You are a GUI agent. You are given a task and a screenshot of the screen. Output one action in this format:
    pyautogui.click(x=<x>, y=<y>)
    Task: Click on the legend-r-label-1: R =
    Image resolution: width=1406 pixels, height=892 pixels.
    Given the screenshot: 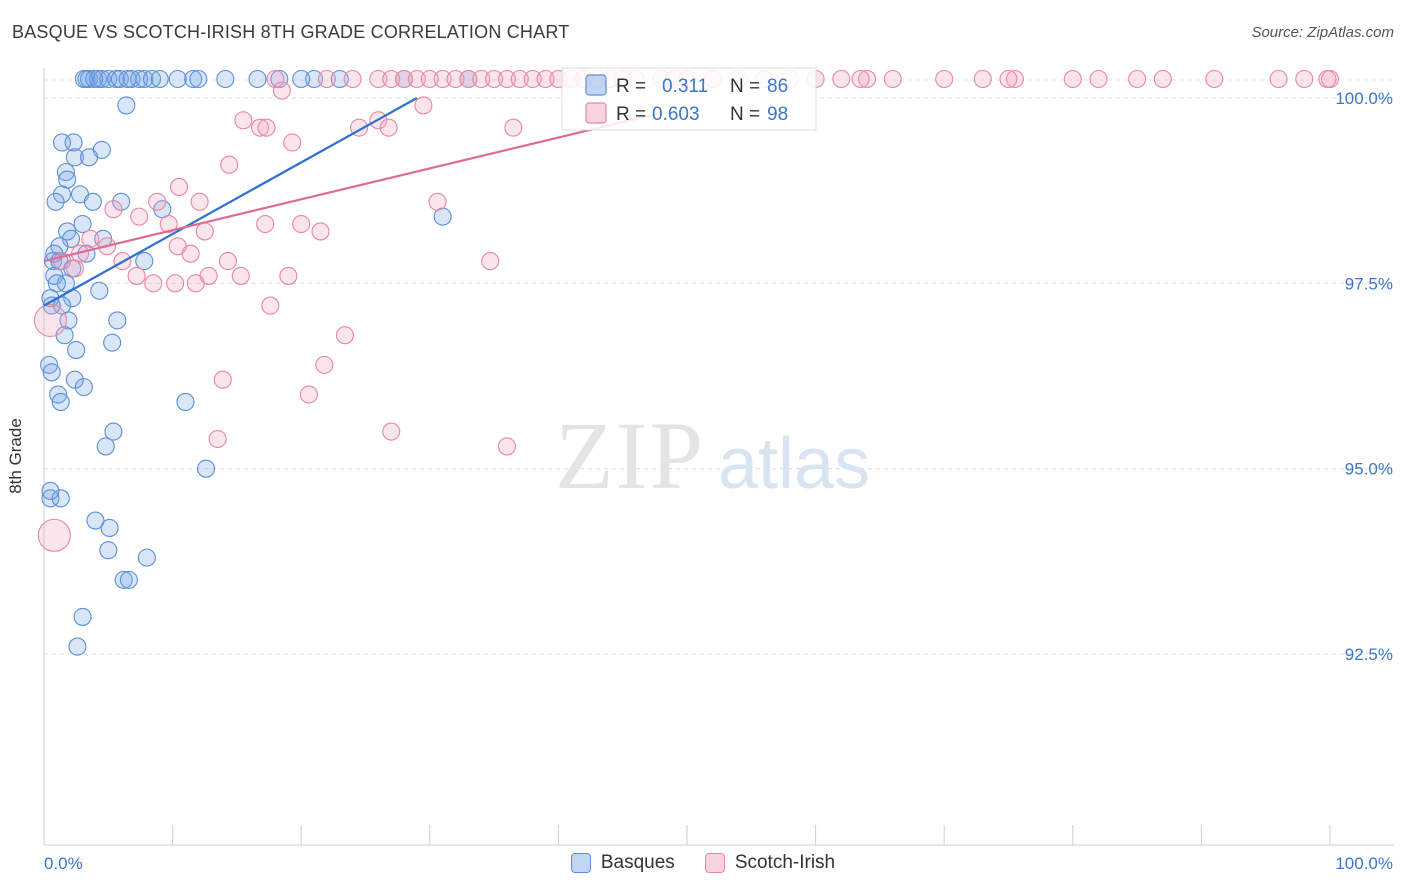 What is the action you would take?
    pyautogui.click(x=631, y=86)
    